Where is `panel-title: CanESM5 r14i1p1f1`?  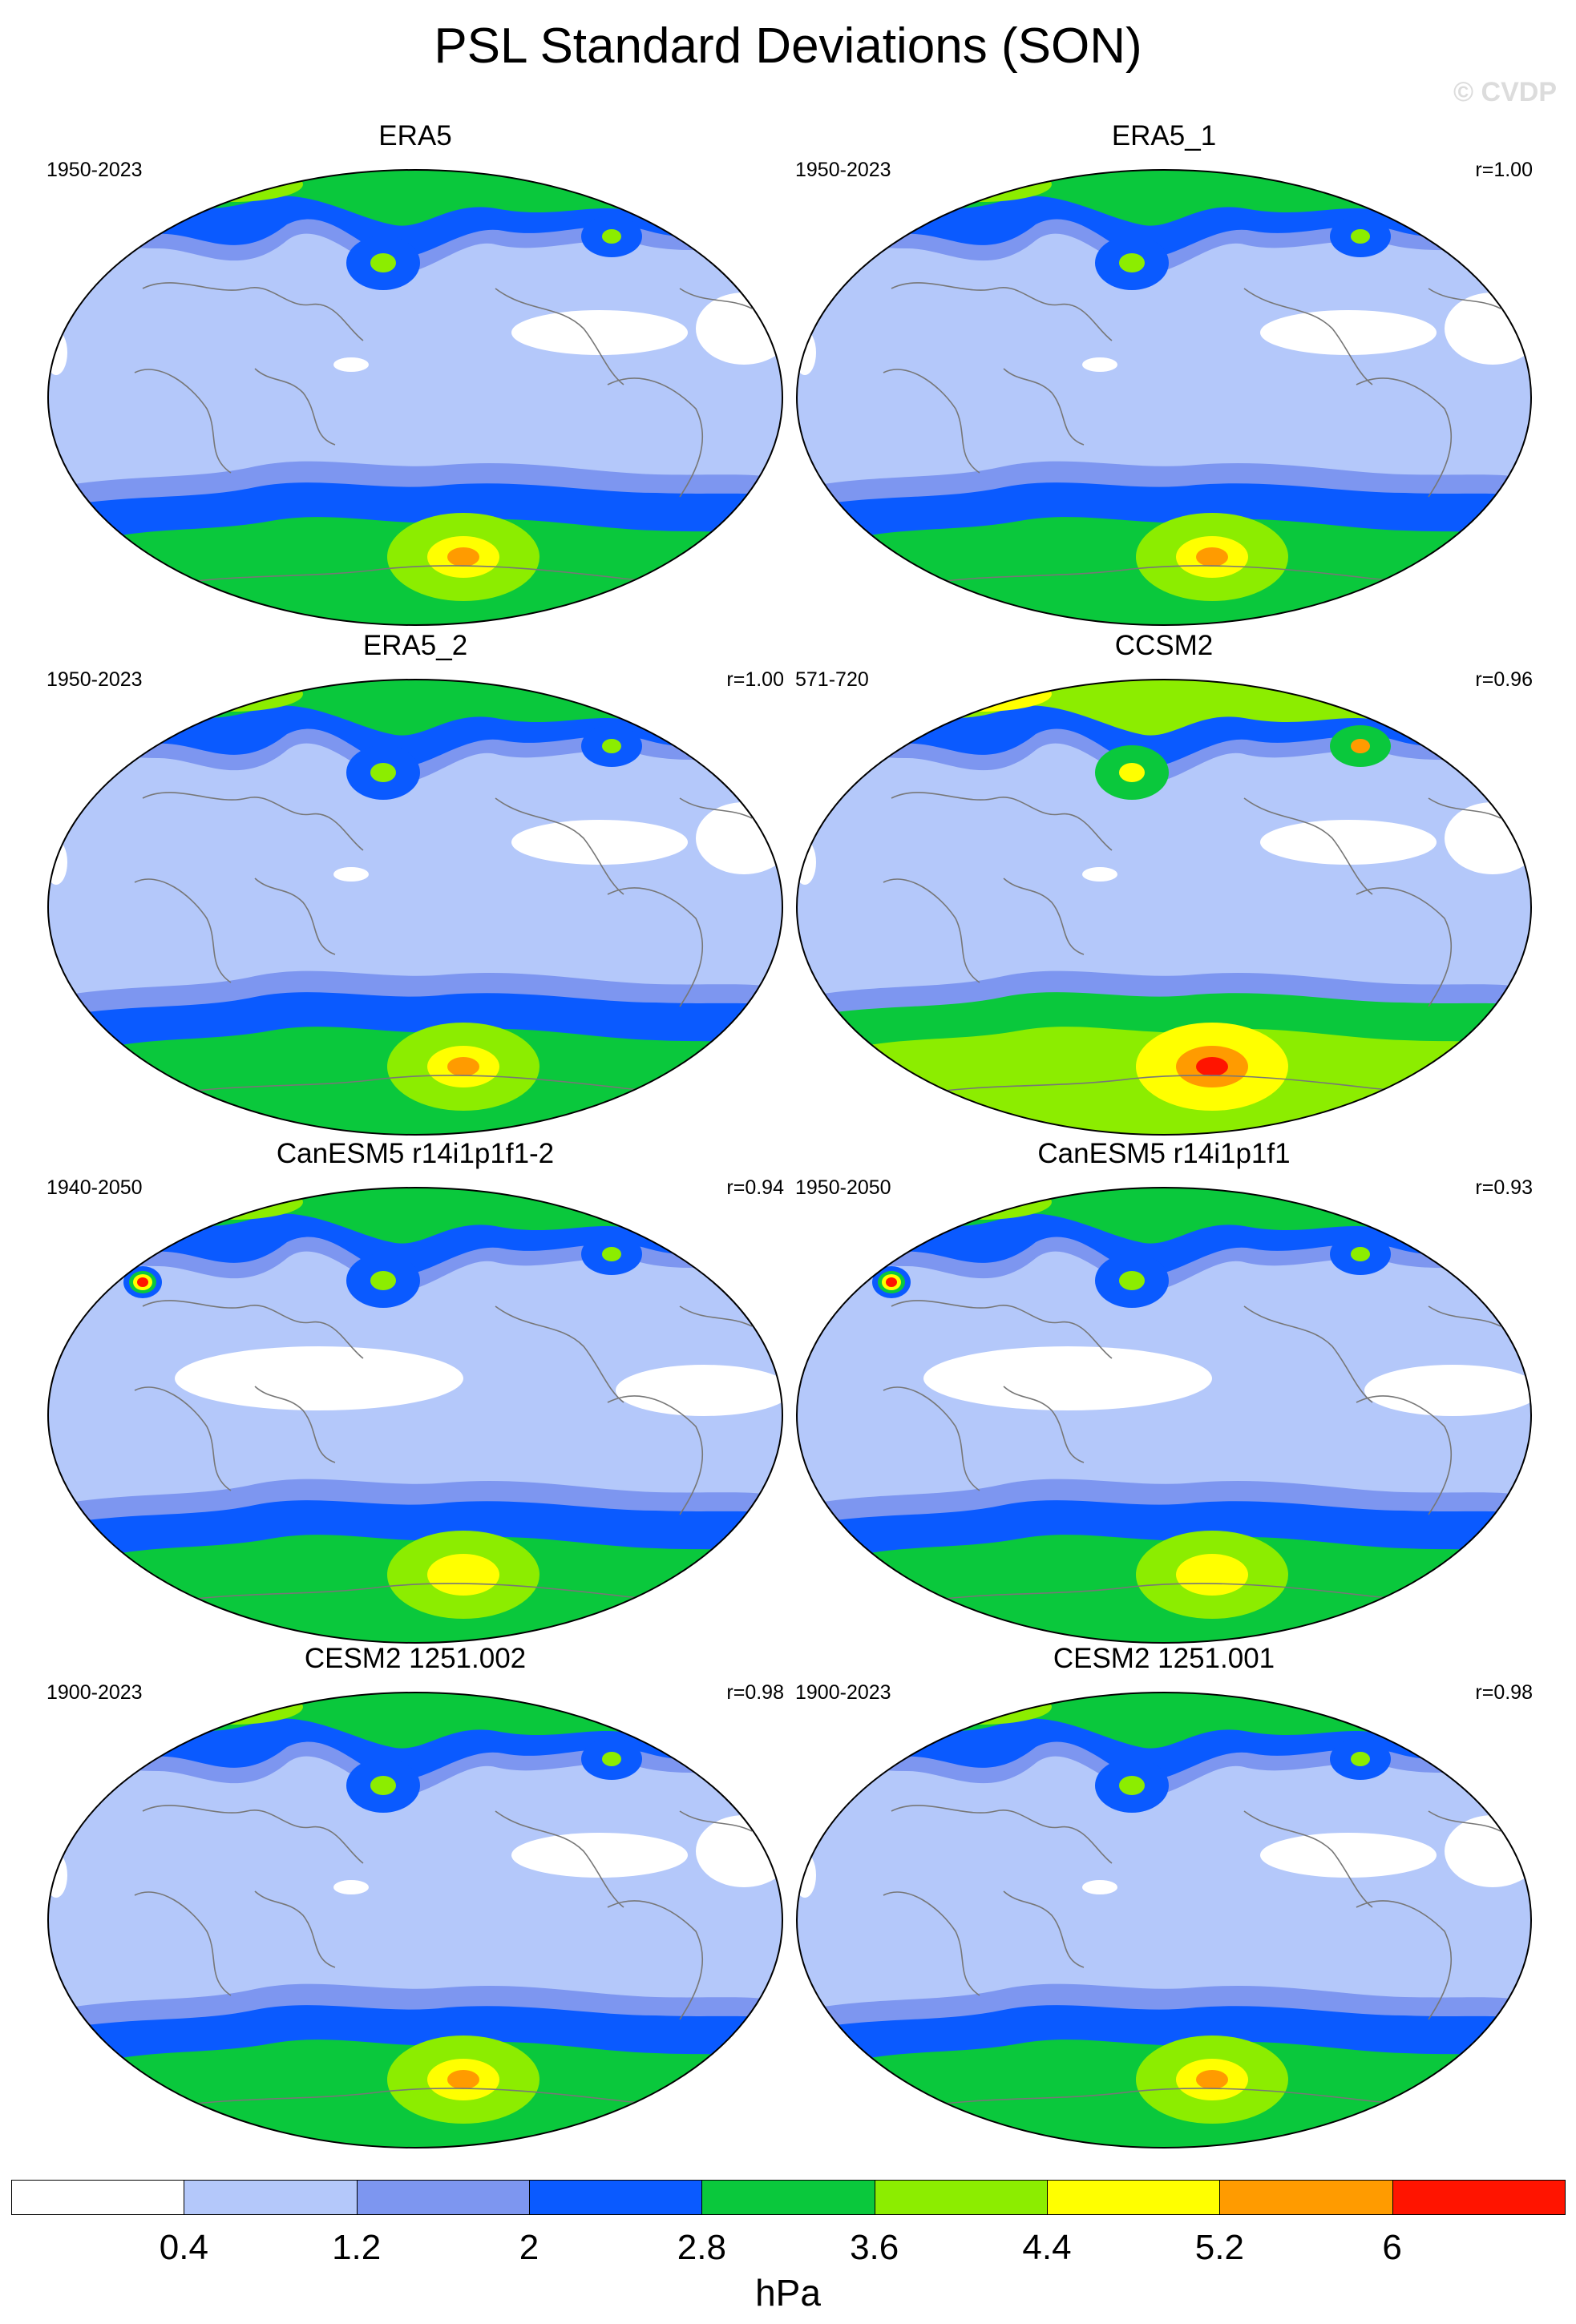 panel-title: CanESM5 r14i1p1f1 is located at coordinates (1164, 1153).